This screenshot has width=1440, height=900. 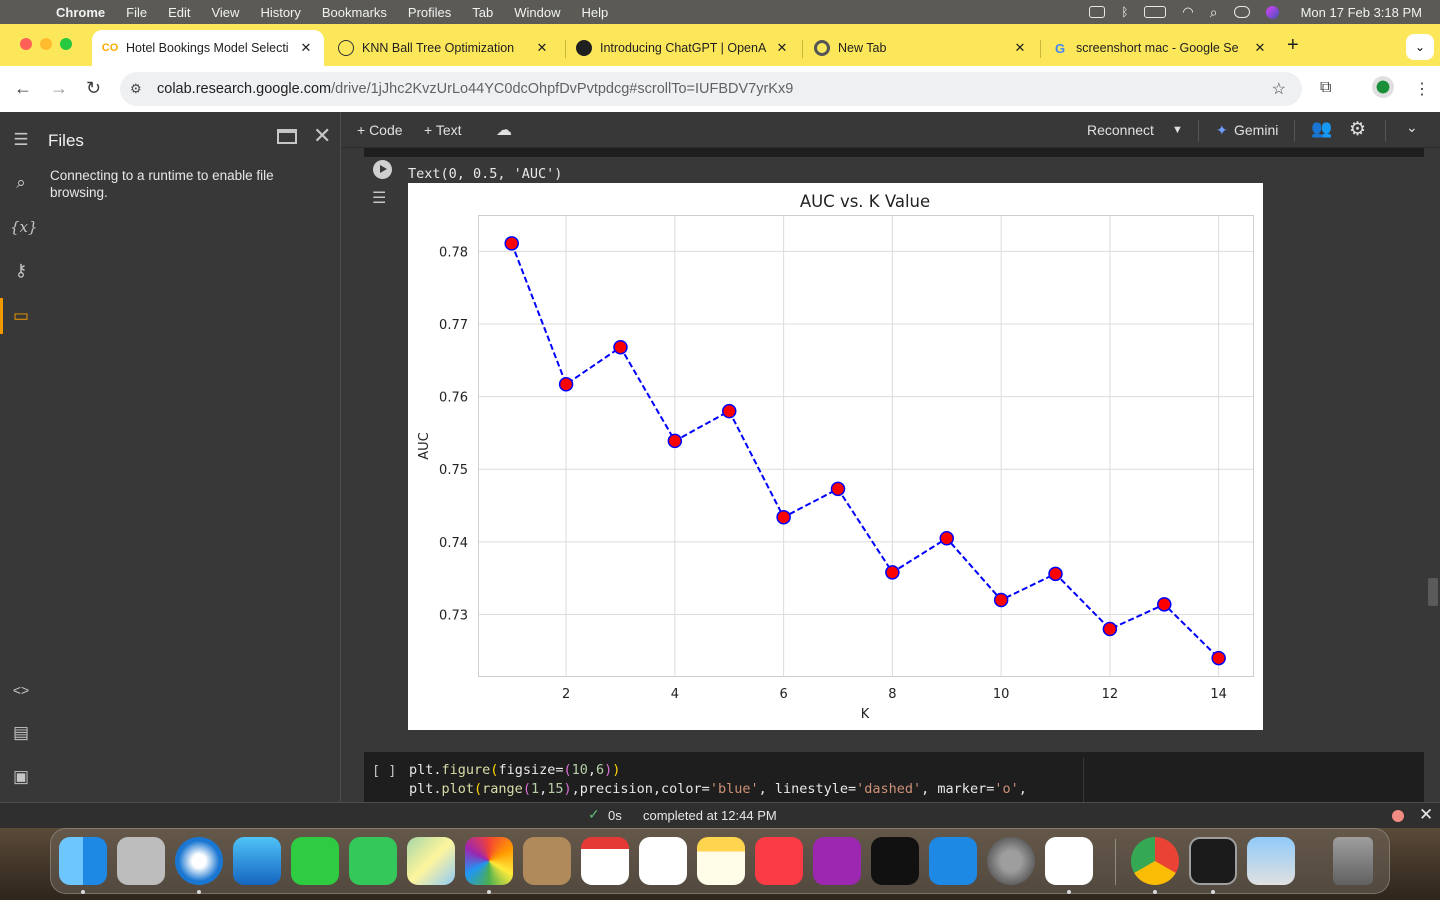 What do you see at coordinates (779, 861) in the screenshot?
I see `music-icon` at bounding box center [779, 861].